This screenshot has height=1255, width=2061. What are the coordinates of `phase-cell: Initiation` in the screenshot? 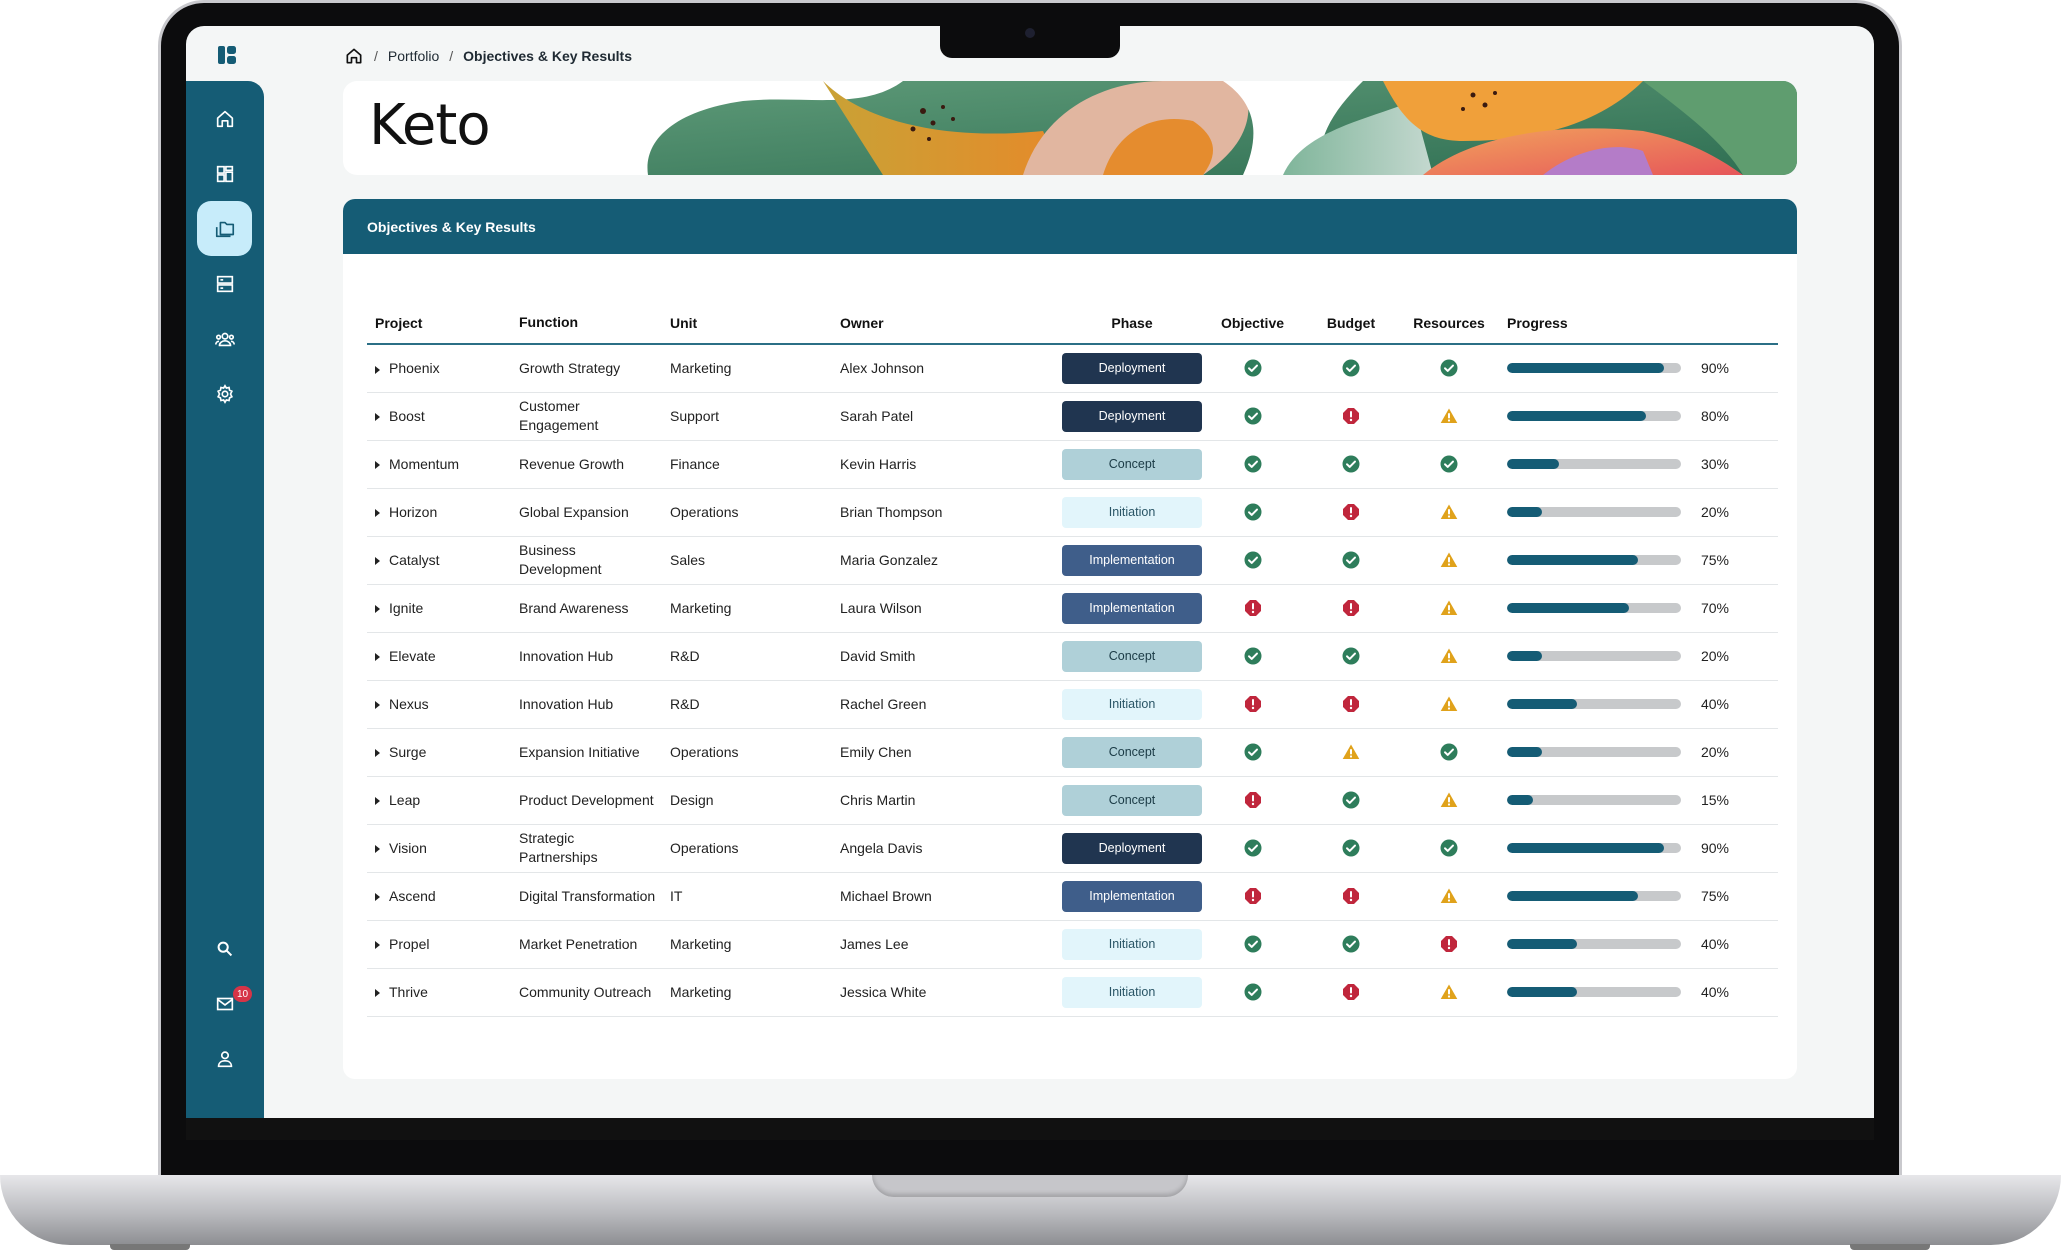 It's located at (1132, 992).